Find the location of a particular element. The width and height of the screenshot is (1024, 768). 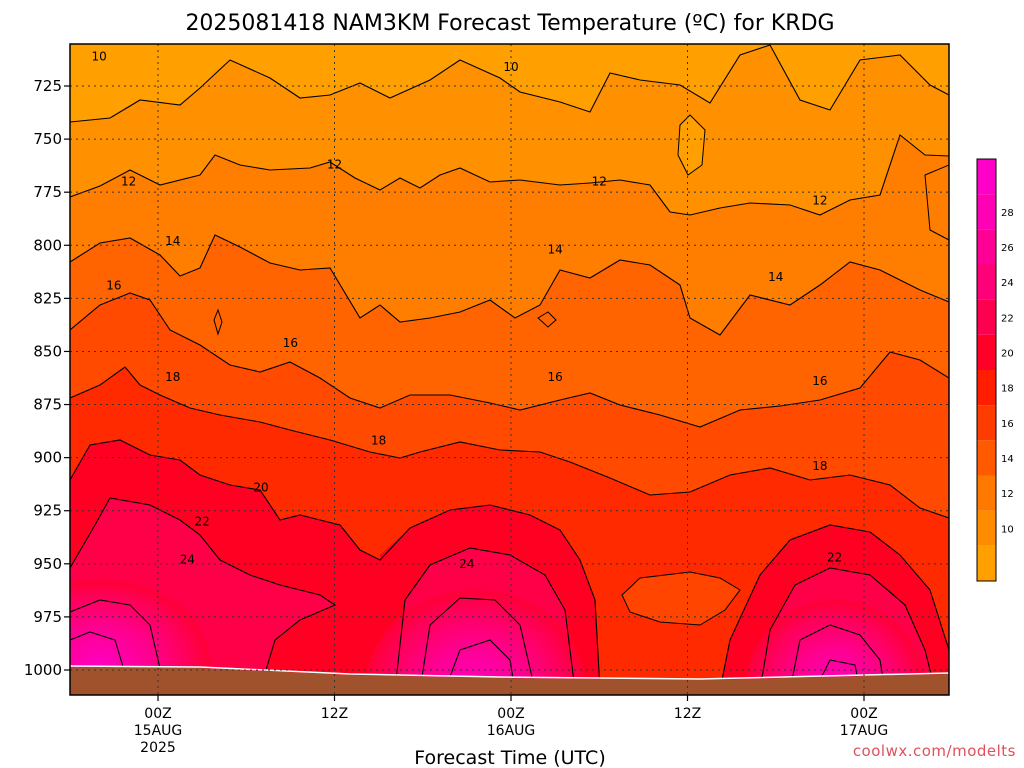

y-tick-label: 725 is located at coordinates (47, 86).